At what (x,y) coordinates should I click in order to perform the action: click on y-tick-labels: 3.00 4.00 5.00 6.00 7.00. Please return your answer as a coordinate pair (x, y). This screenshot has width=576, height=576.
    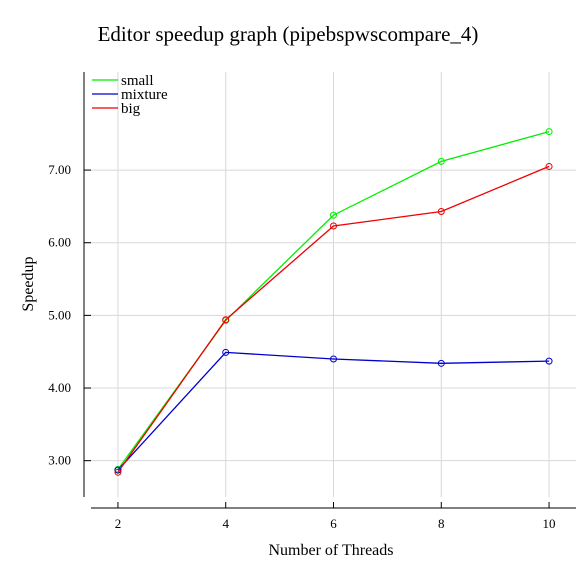
    Looking at the image, I should click on (69, 315).